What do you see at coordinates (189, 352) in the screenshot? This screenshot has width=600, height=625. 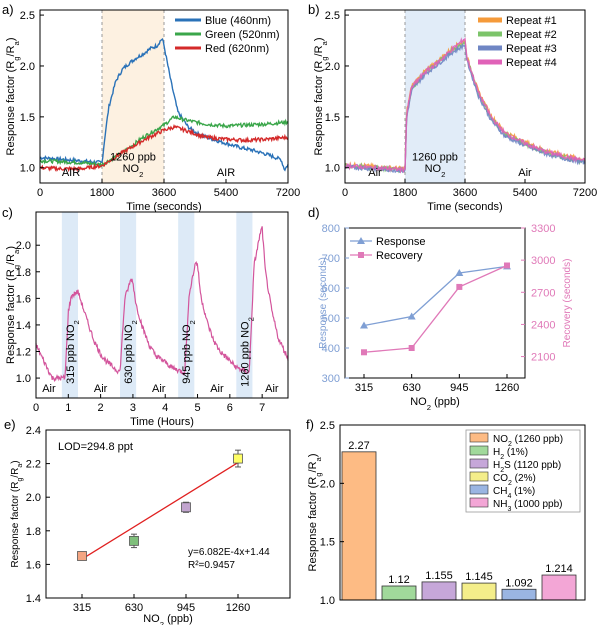 I see `band-label: 945 ppb NO2` at bounding box center [189, 352].